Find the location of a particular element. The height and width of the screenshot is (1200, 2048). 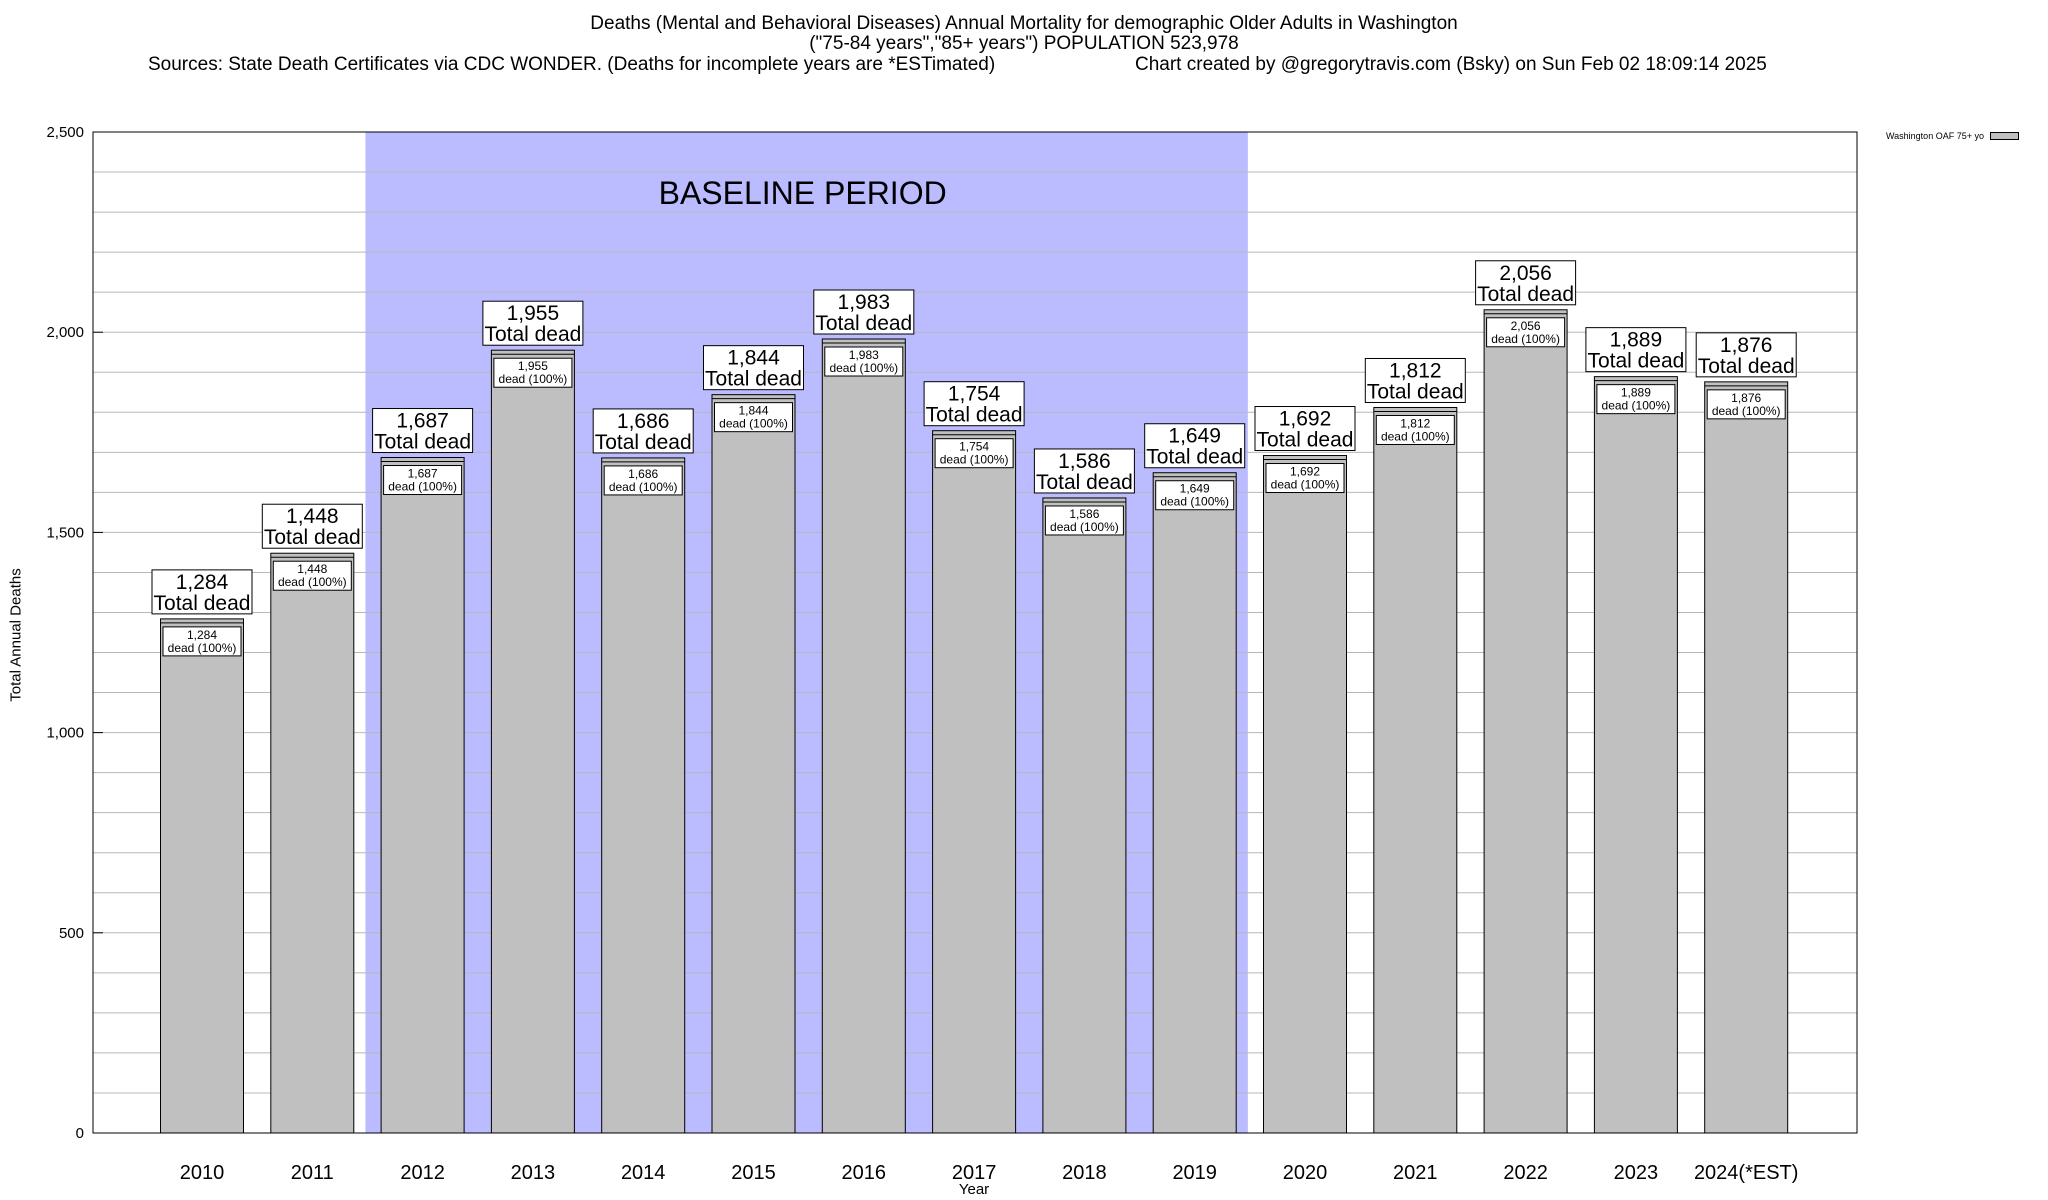

x-tick-label: 2012 is located at coordinates (422, 1173).